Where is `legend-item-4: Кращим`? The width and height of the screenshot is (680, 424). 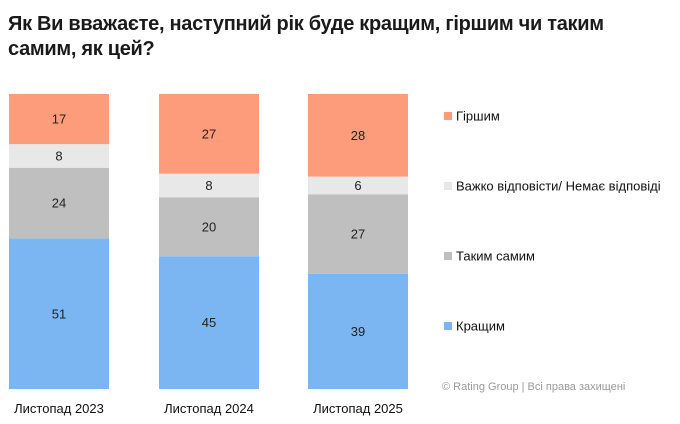 legend-item-4: Кращим is located at coordinates (474, 326).